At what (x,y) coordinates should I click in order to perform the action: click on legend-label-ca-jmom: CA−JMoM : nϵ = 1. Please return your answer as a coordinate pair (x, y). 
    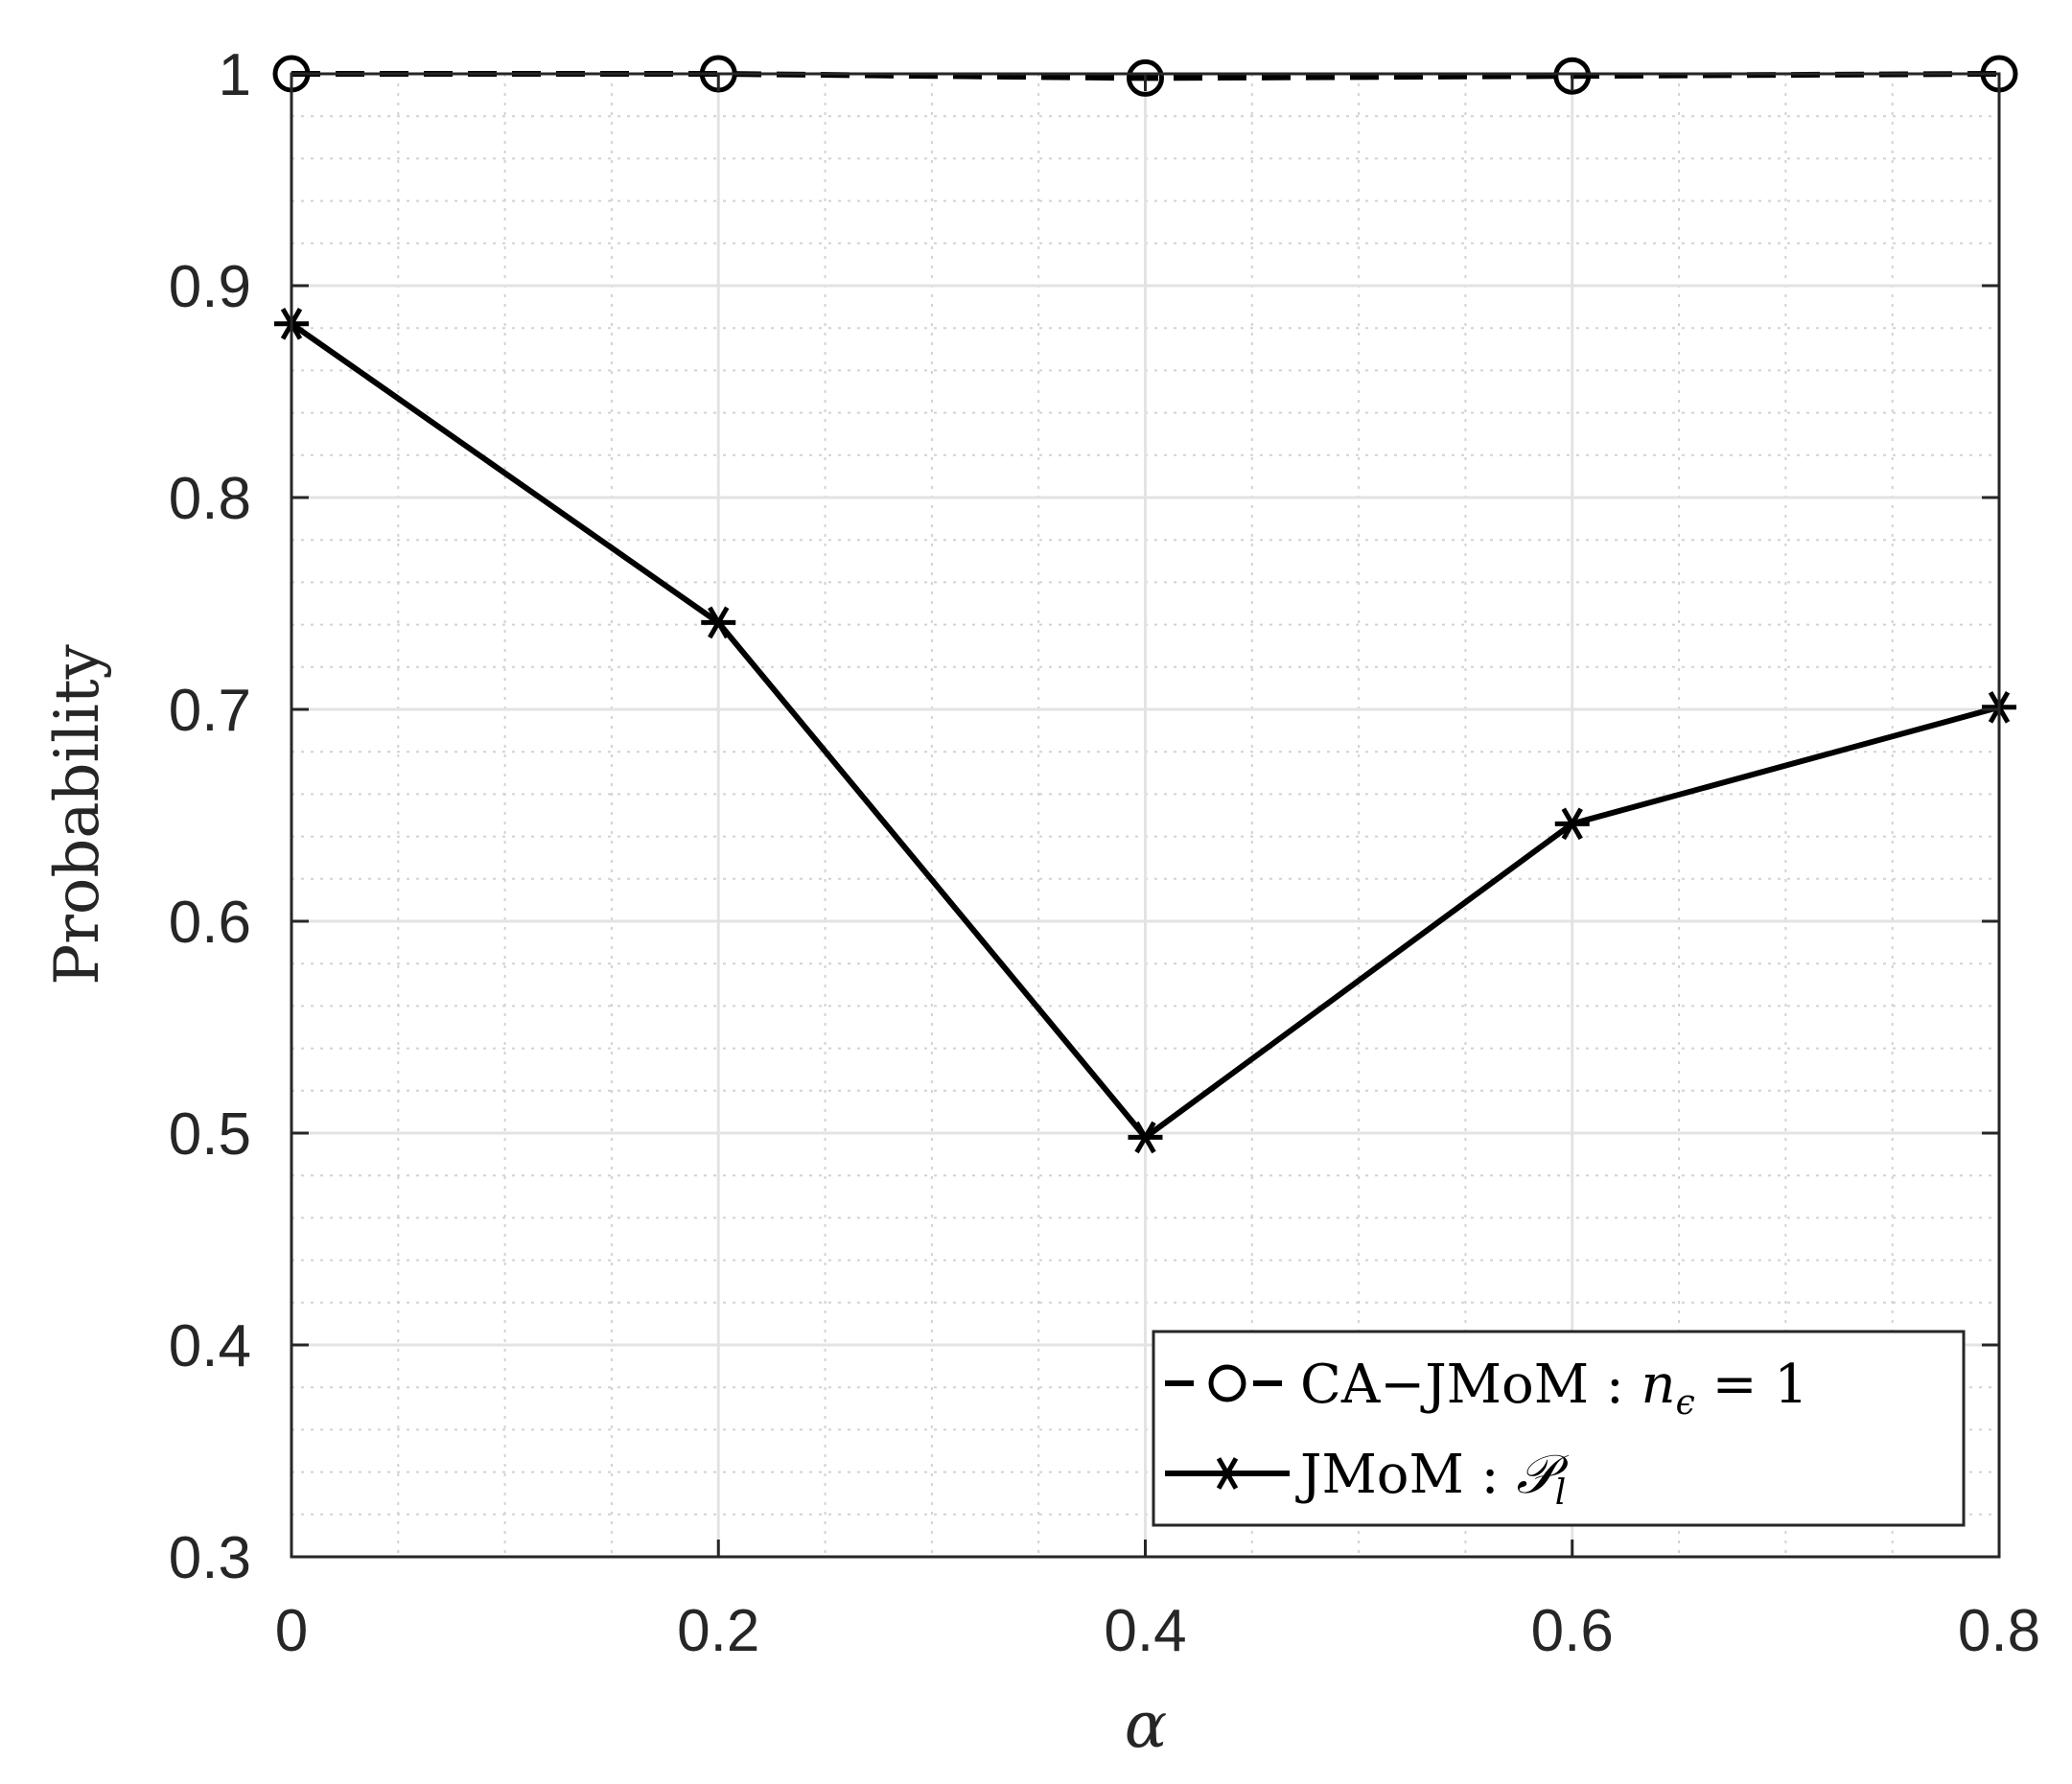
    Looking at the image, I should click on (1554, 1388).